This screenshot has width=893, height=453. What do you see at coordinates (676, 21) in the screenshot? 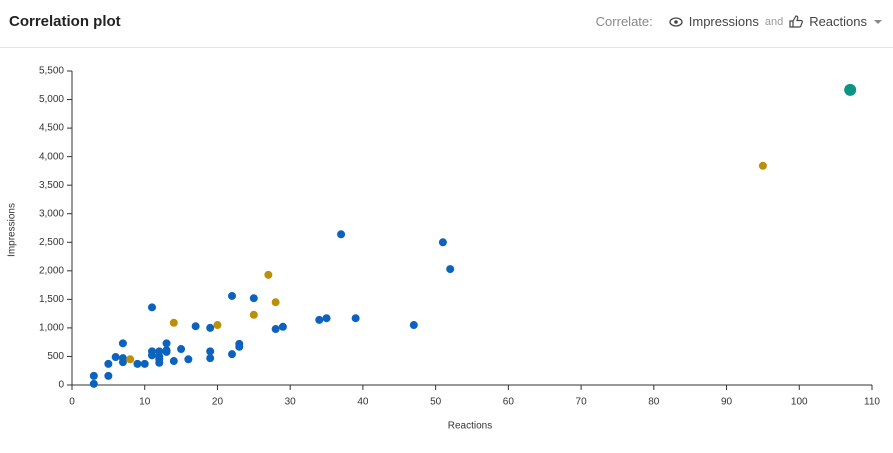
I see `eye-icon` at bounding box center [676, 21].